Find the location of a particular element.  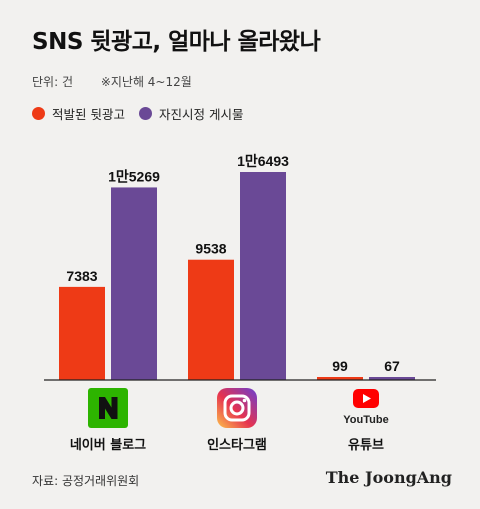

naver-icon is located at coordinates (108, 408).